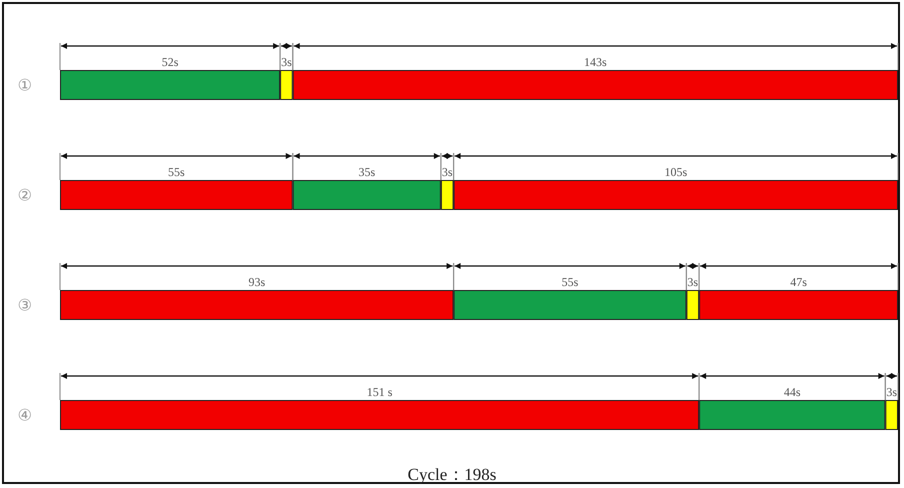 This screenshot has width=904, height=488. Describe the element at coordinates (799, 282) in the screenshot. I see `data-label: 47s` at that location.